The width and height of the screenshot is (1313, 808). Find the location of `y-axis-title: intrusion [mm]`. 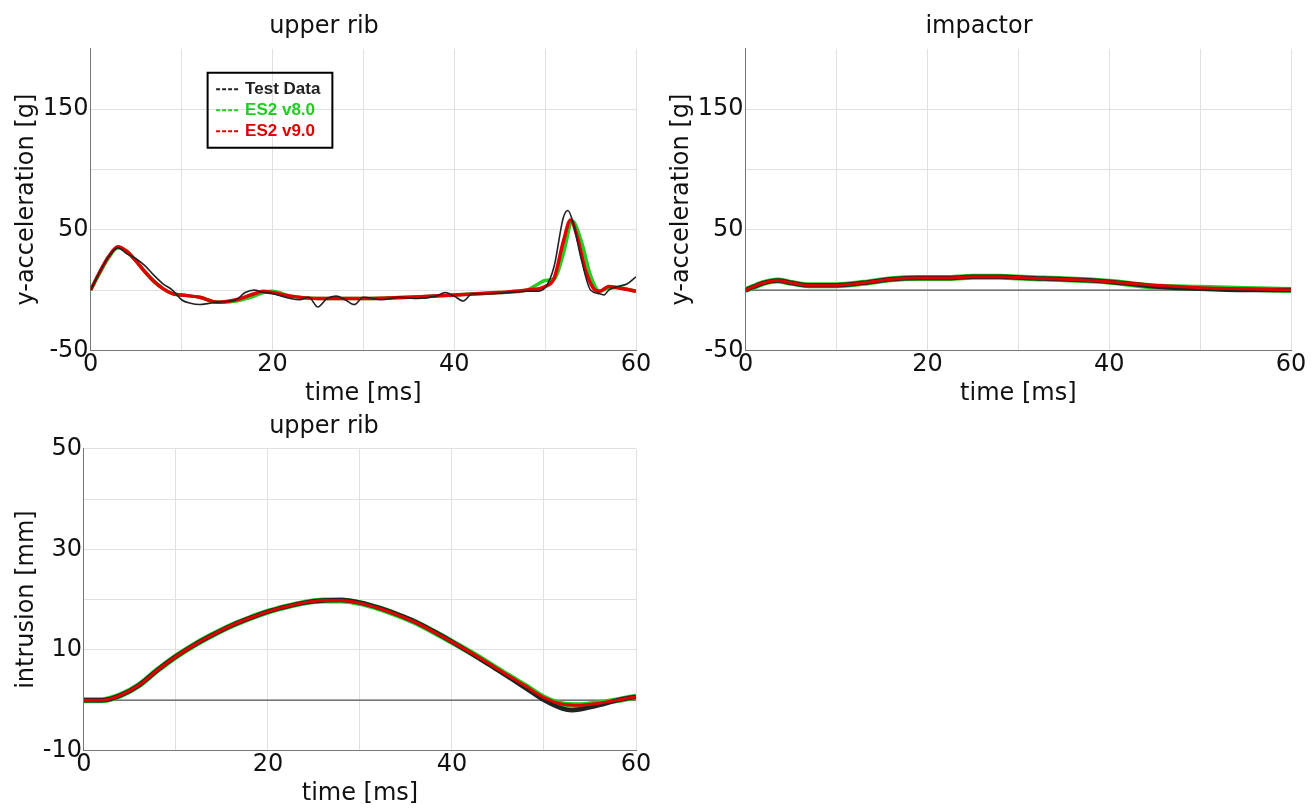

y-axis-title: intrusion [mm] is located at coordinates (24, 599).